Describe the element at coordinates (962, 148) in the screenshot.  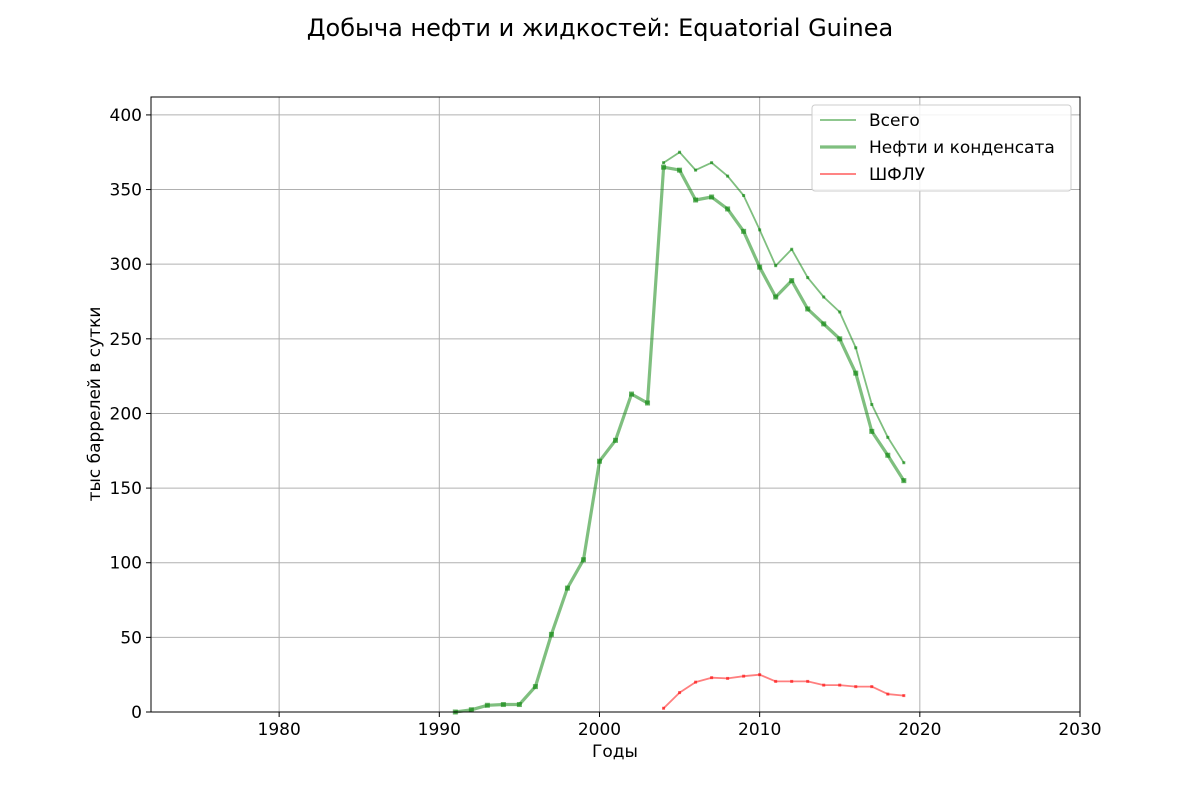
I see `legend-label-2: Нефти и конденсата` at that location.